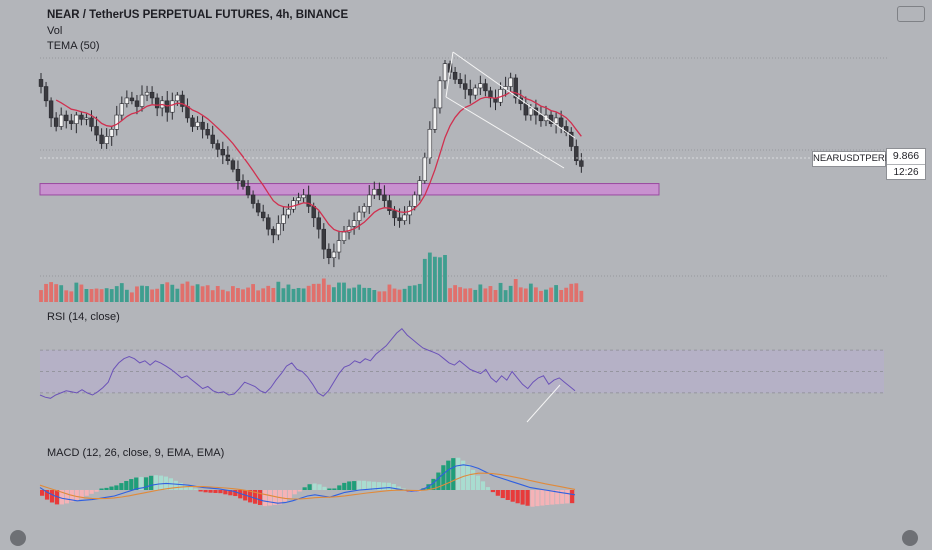  I want to click on signal-line, so click(307, 486).